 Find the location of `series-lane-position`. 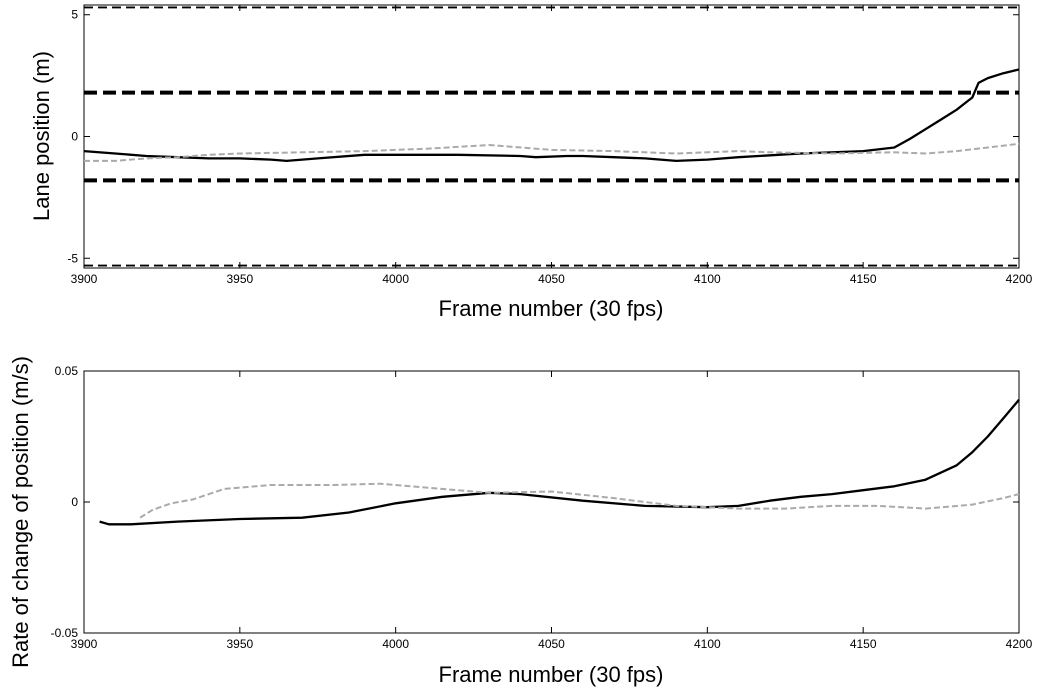

series-lane-position is located at coordinates (551, 115).